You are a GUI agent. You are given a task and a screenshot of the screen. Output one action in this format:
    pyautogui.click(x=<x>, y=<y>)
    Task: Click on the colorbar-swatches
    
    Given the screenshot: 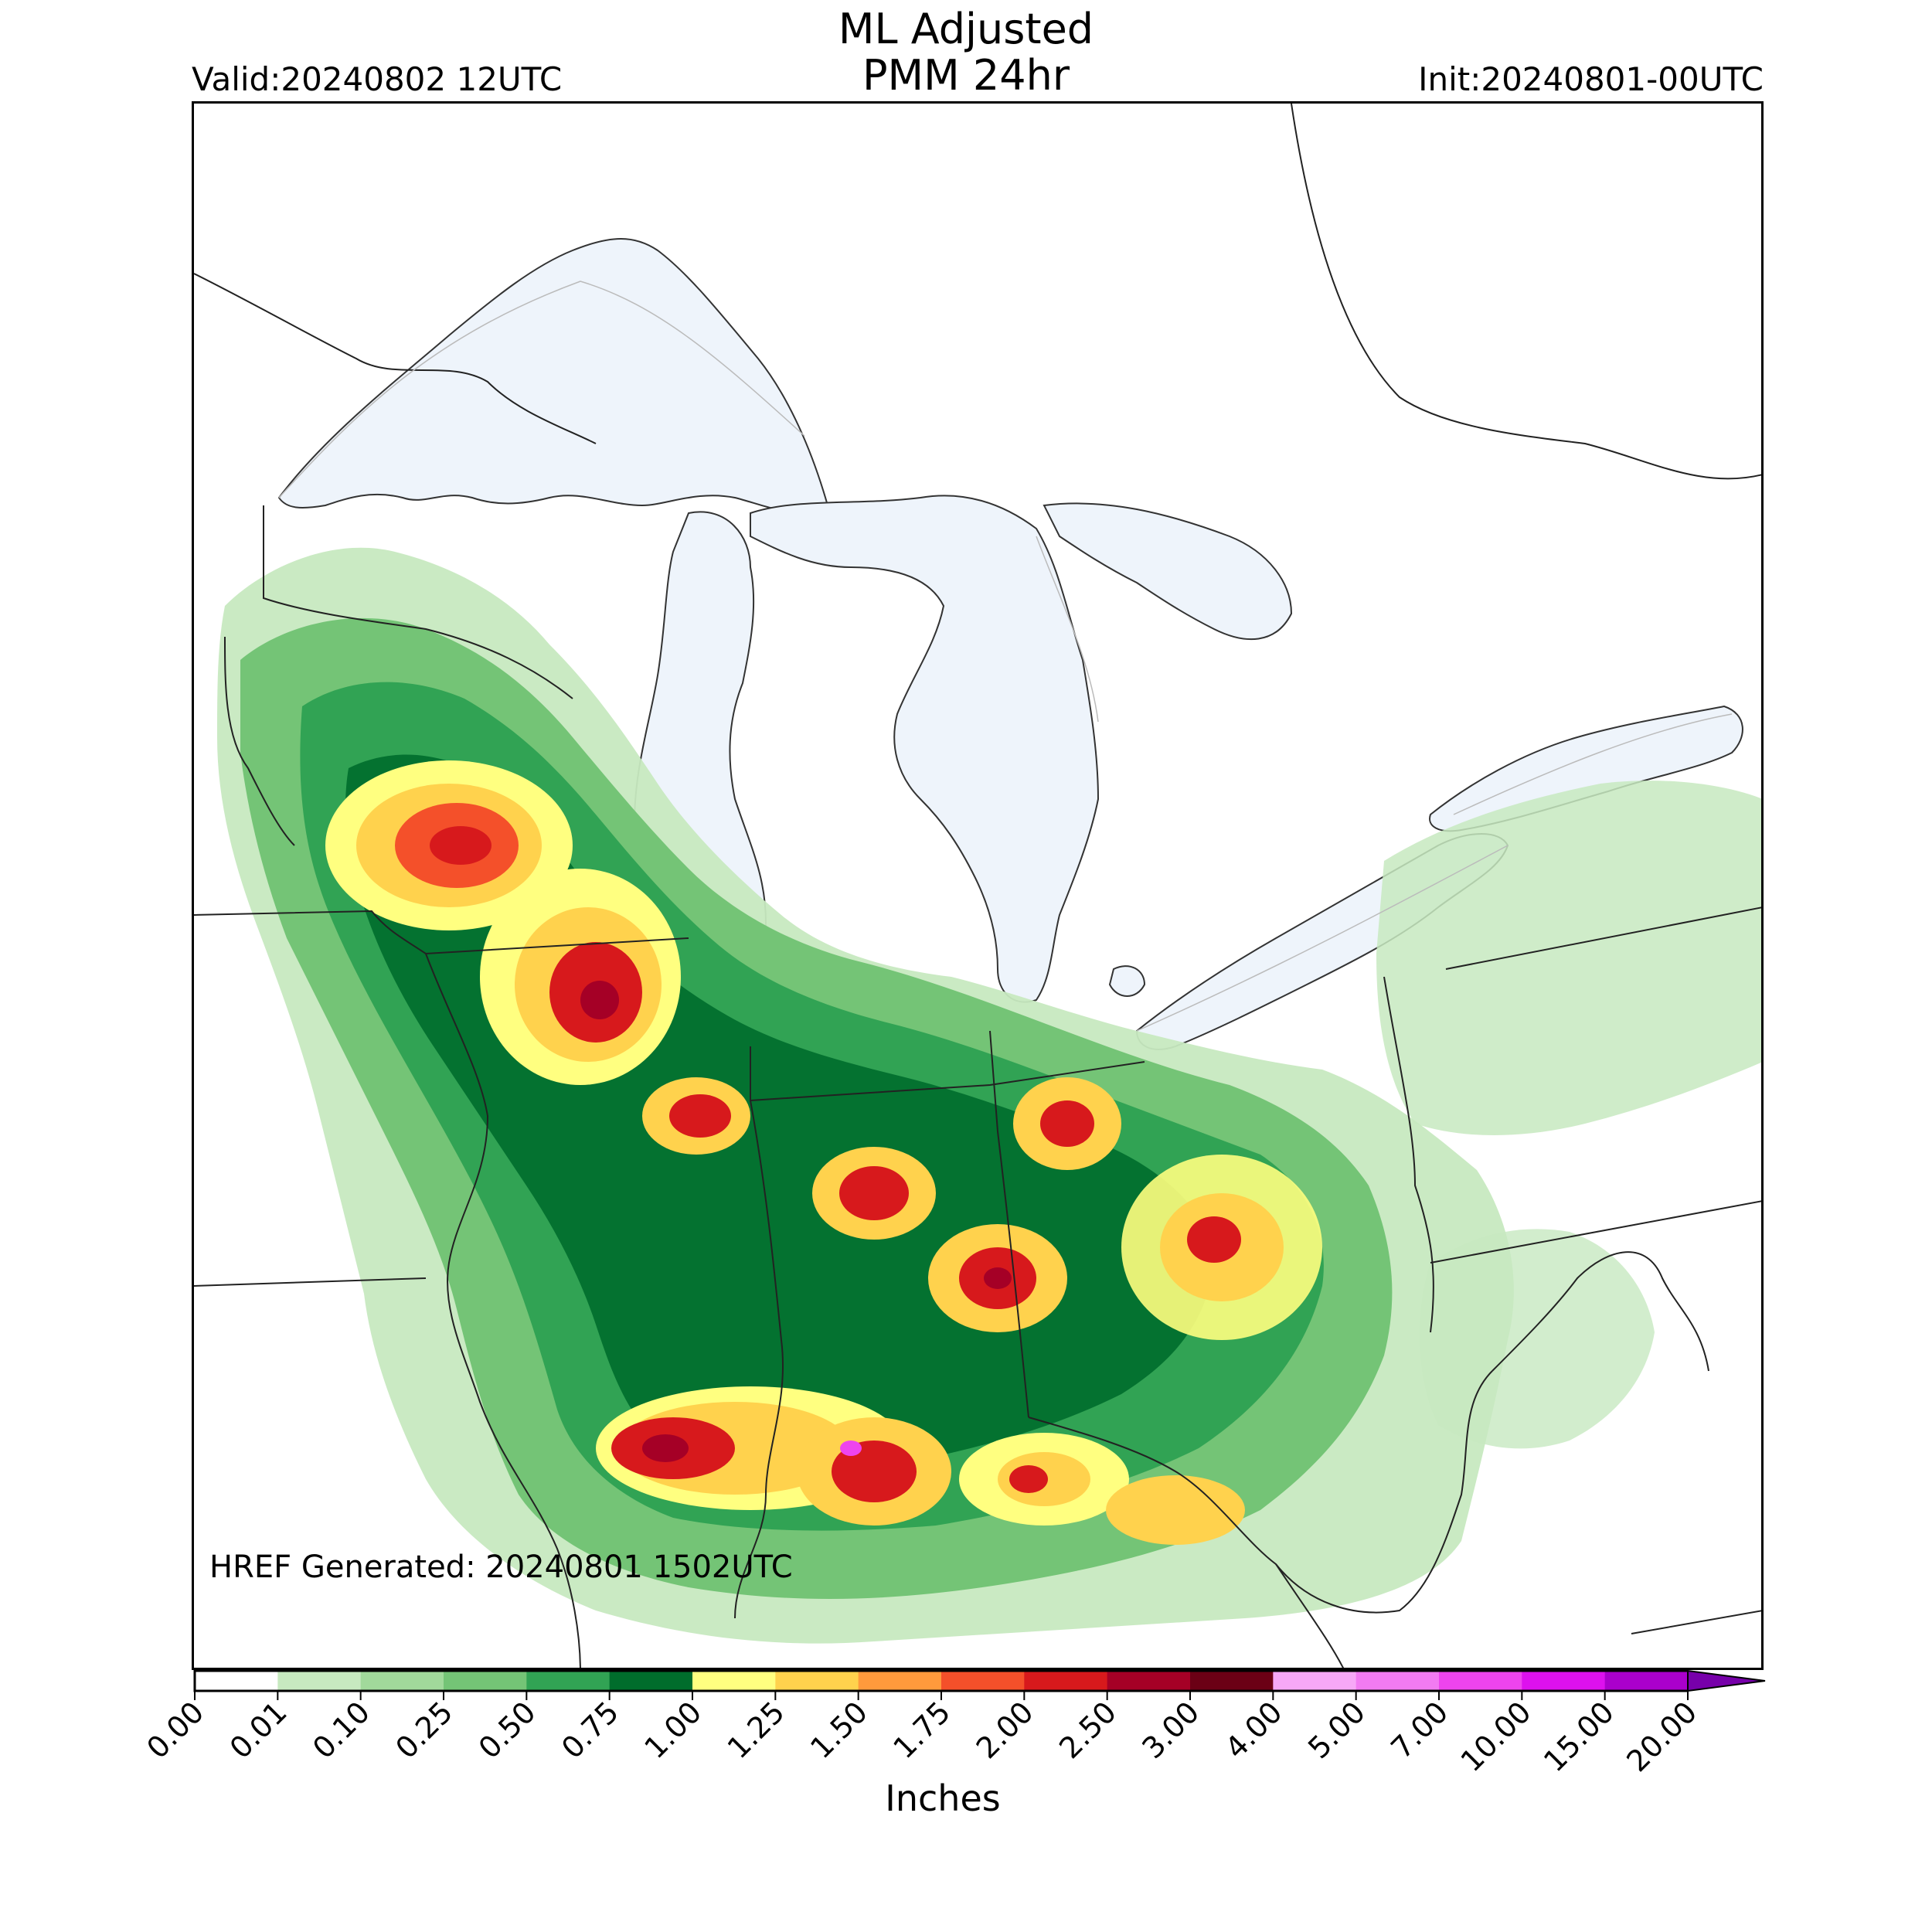 What is the action you would take?
    pyautogui.click(x=979, y=1681)
    